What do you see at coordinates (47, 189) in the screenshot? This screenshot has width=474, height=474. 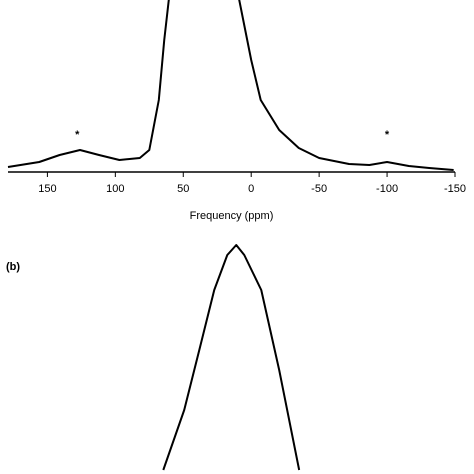 I see `x-tick-label: 150` at bounding box center [47, 189].